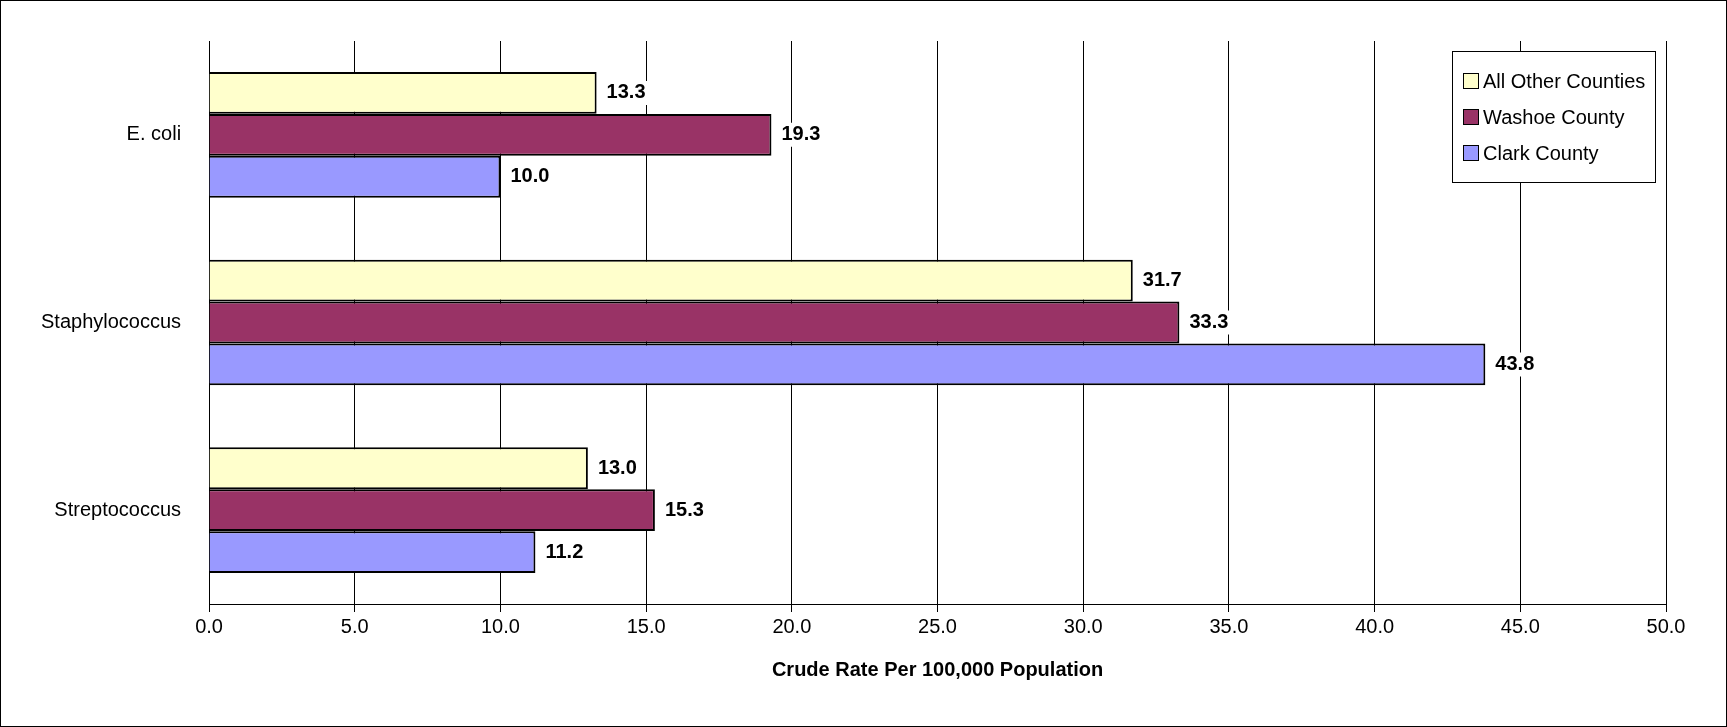  What do you see at coordinates (646, 625) in the screenshot?
I see `x-tick-label: 15.0` at bounding box center [646, 625].